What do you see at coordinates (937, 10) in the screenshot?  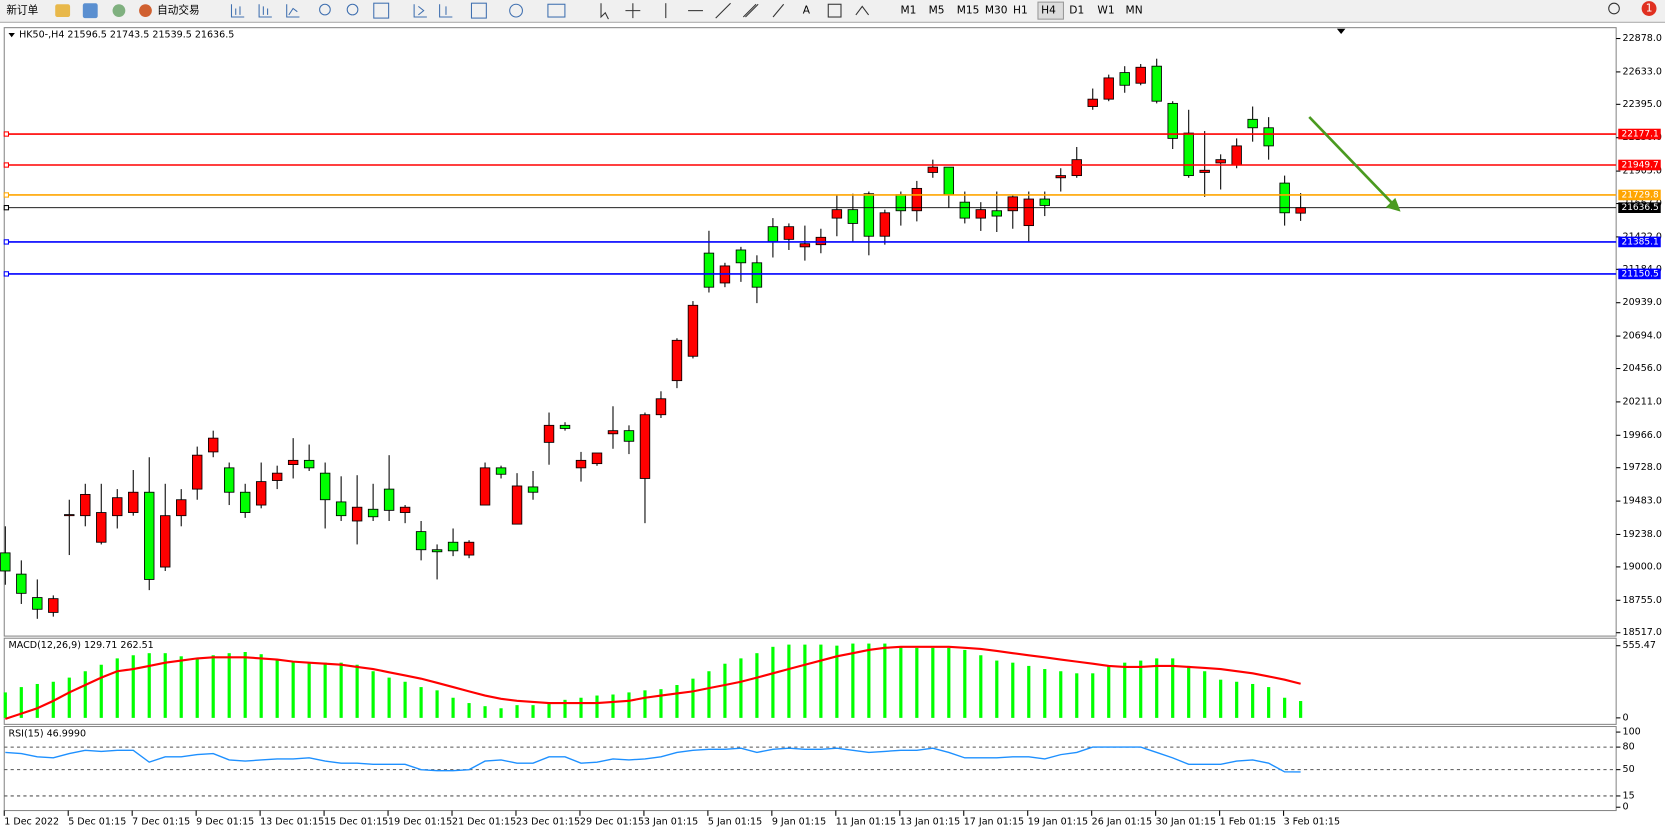 I see `timeframe-button: M5` at bounding box center [937, 10].